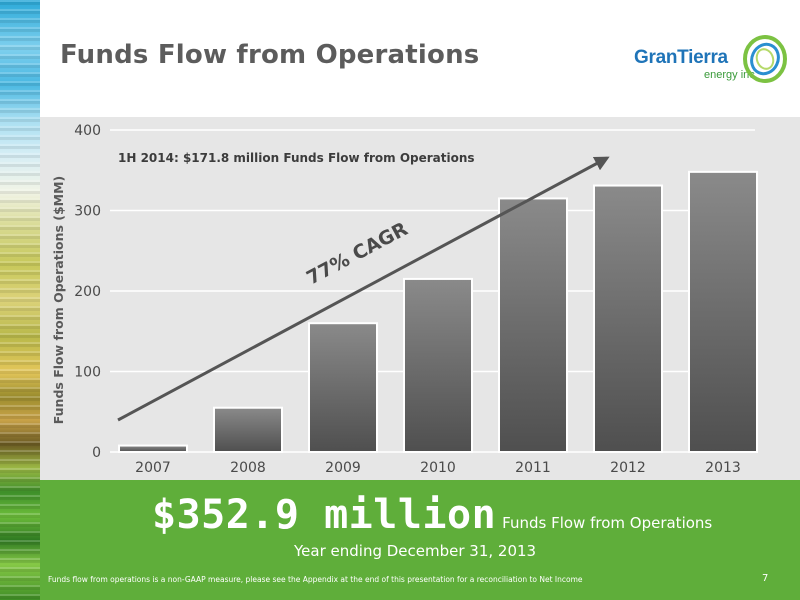 The image size is (800, 600). What do you see at coordinates (343, 468) in the screenshot?
I see `x-tick-label: 2009` at bounding box center [343, 468].